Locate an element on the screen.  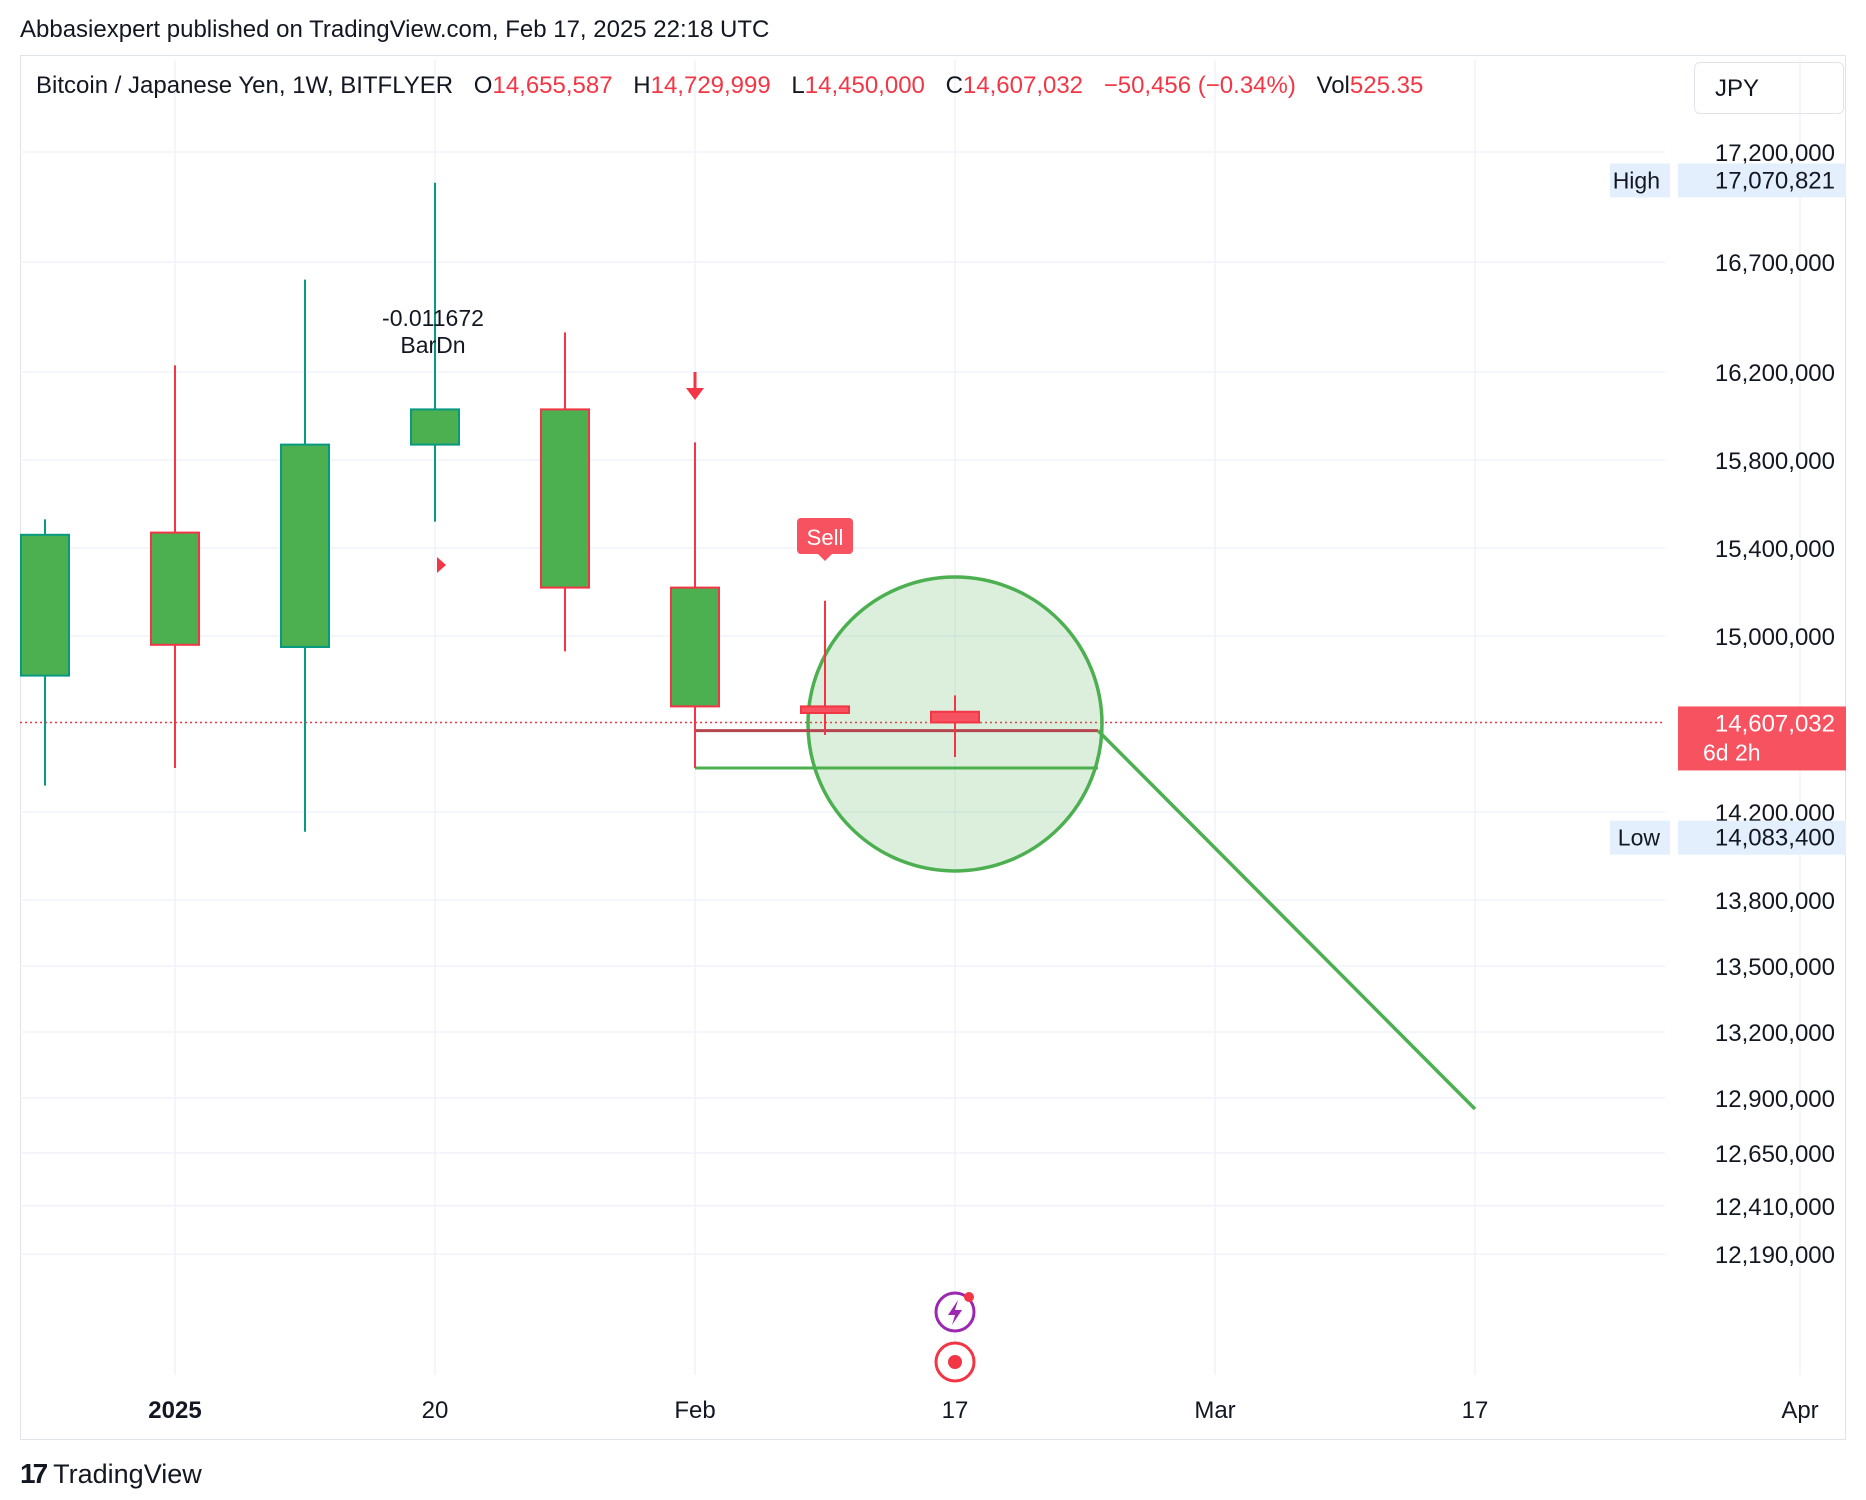
price-tick-label: 17,200,000 is located at coordinates (1775, 153).